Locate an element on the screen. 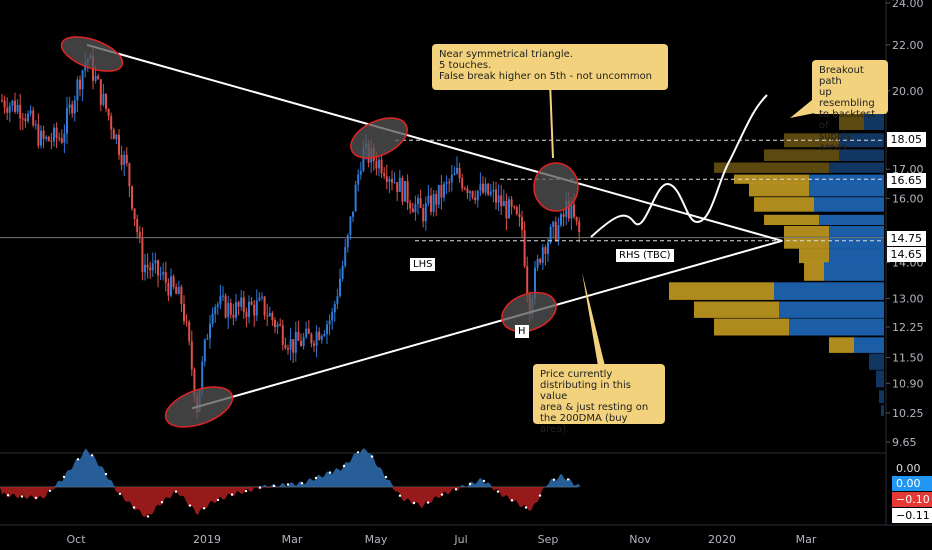 The height and width of the screenshot is (550, 932). breakout-path is located at coordinates (679, 166).